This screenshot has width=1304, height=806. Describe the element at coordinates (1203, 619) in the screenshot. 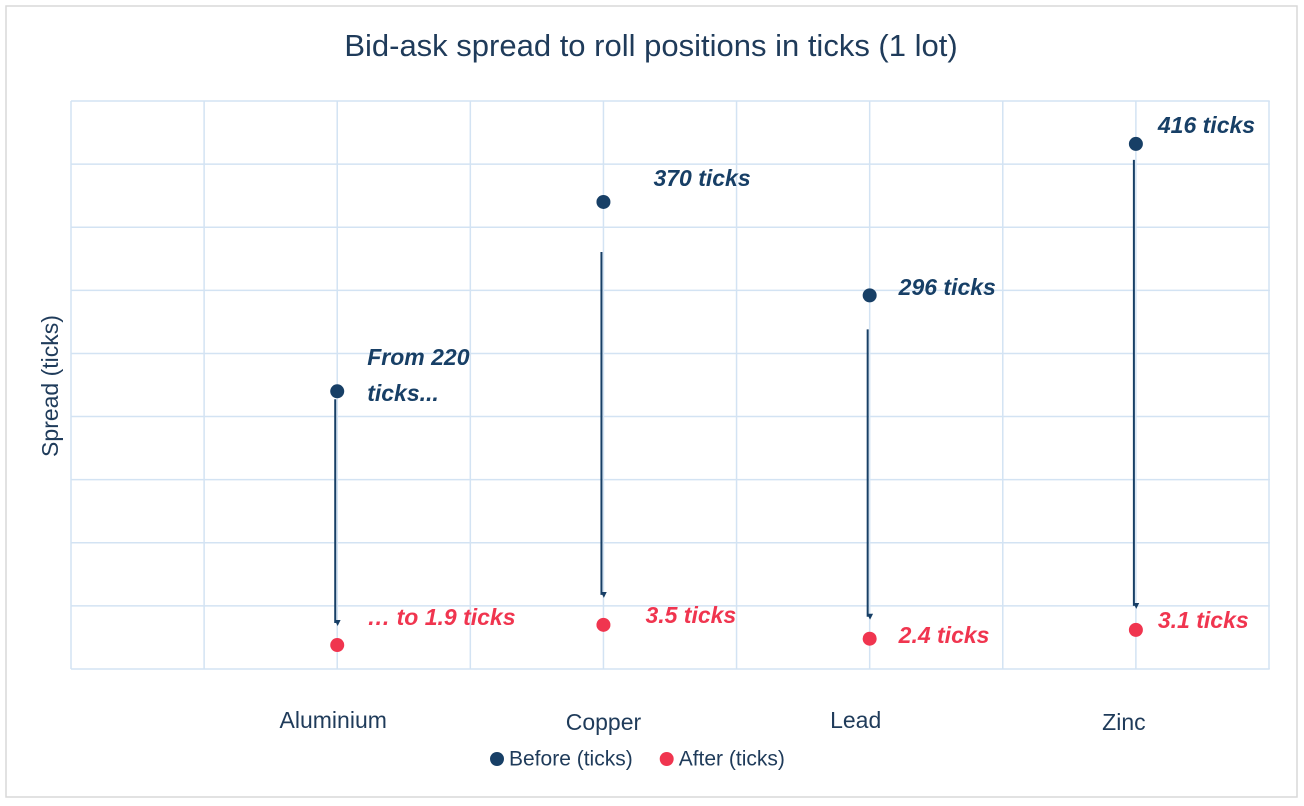

I see `data-label: 3.1 ticks` at that location.